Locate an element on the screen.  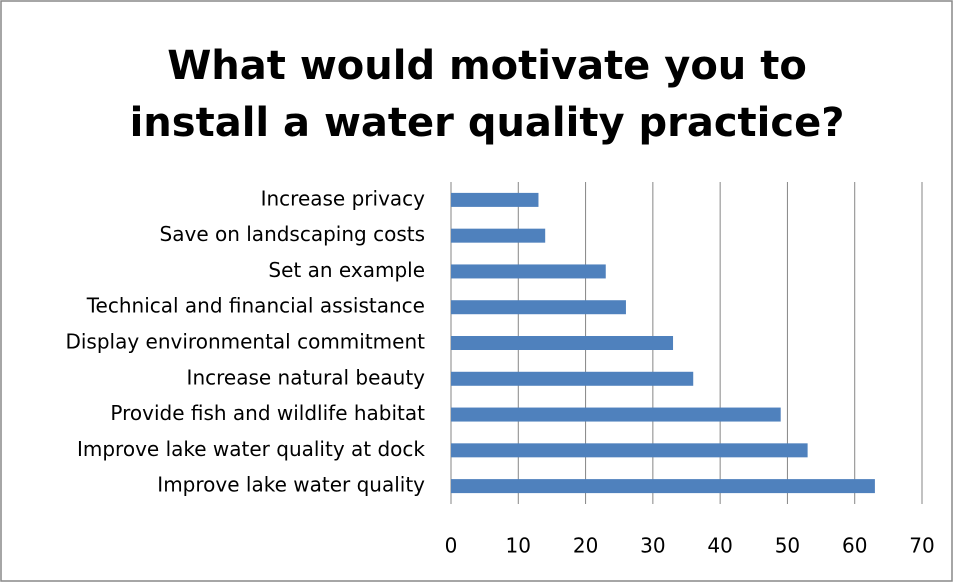
x-tick-label: 70 is located at coordinates (921, 546).